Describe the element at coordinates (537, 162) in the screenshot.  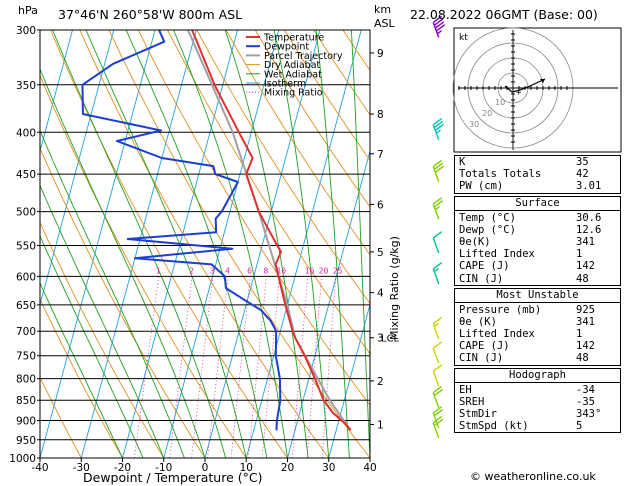
I see `stat-row: K 35` at that location.